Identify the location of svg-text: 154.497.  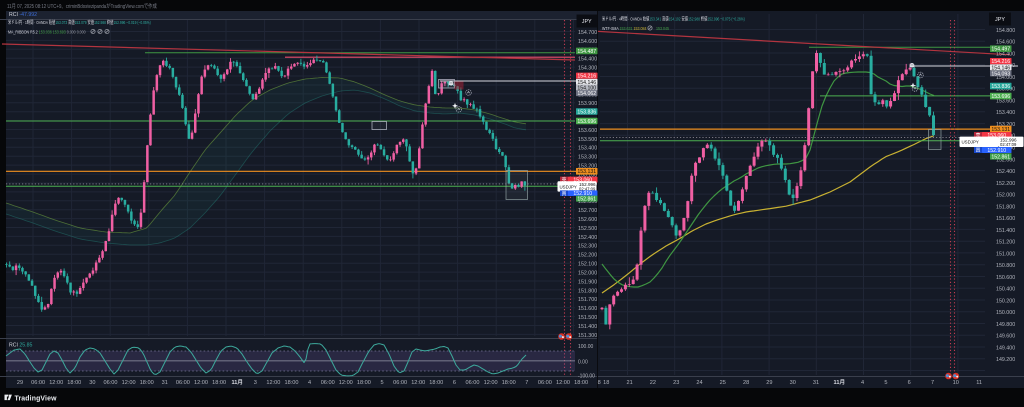
(1000, 50).